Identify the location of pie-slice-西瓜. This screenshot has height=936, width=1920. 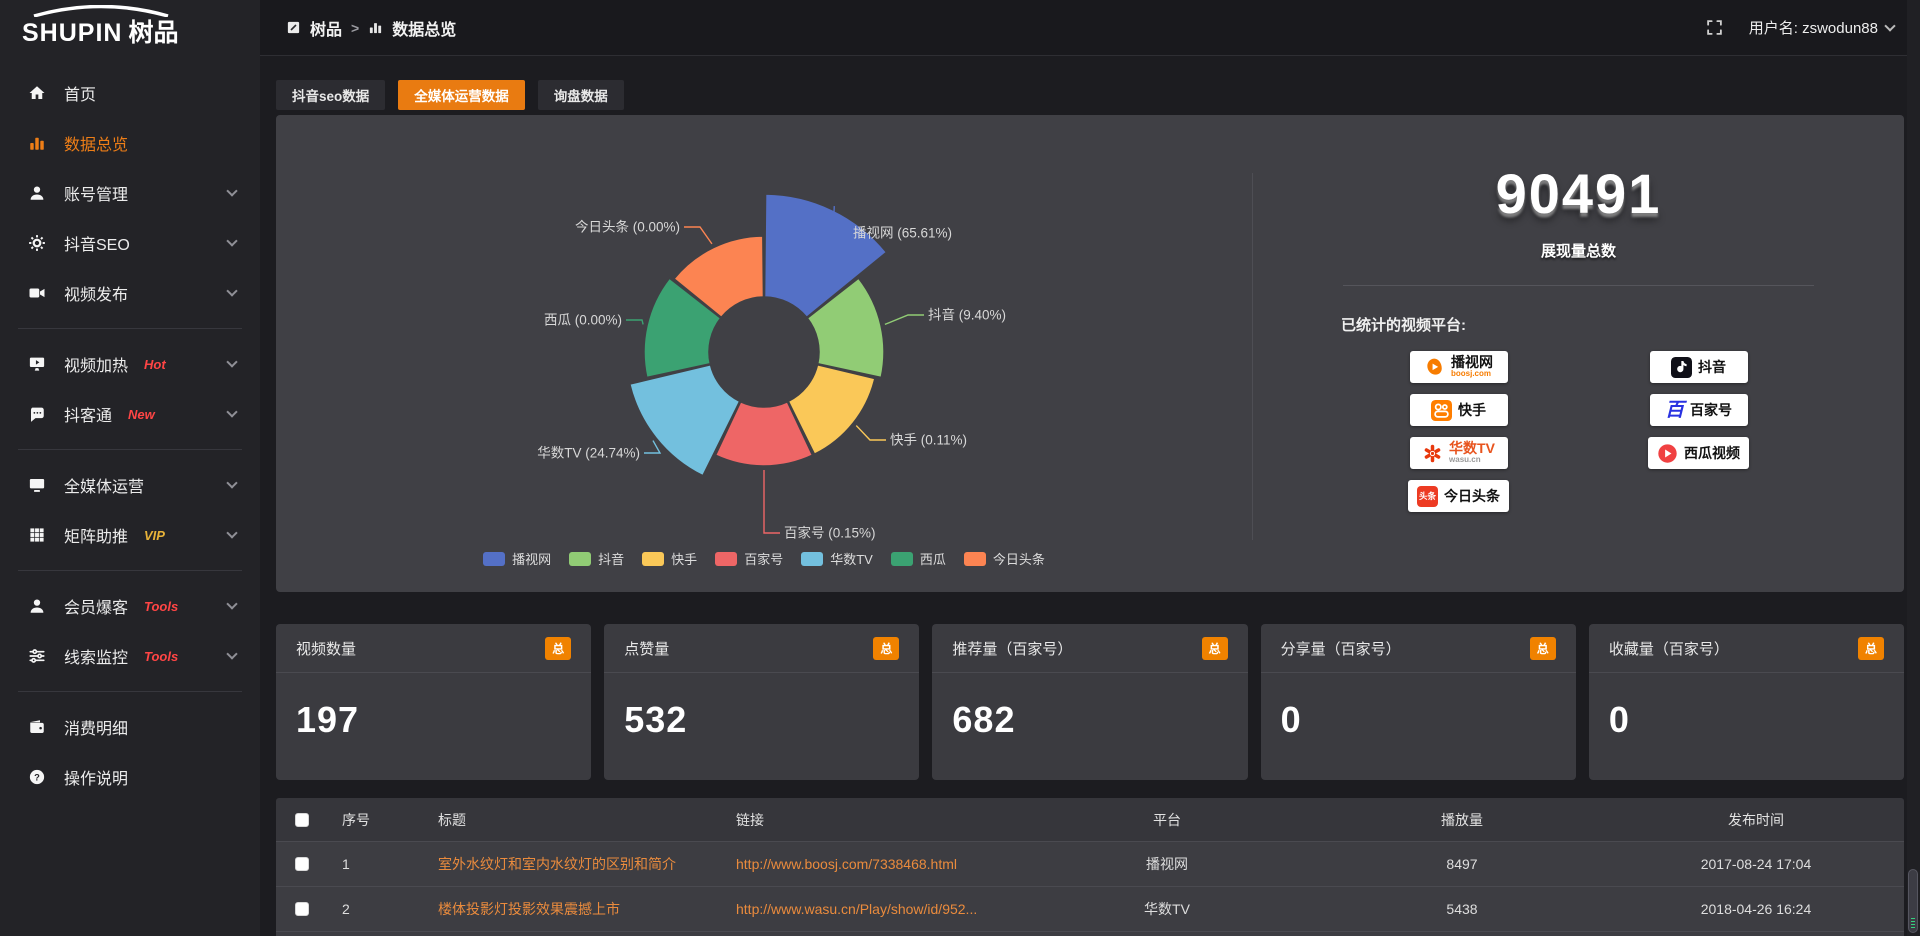
(682, 328).